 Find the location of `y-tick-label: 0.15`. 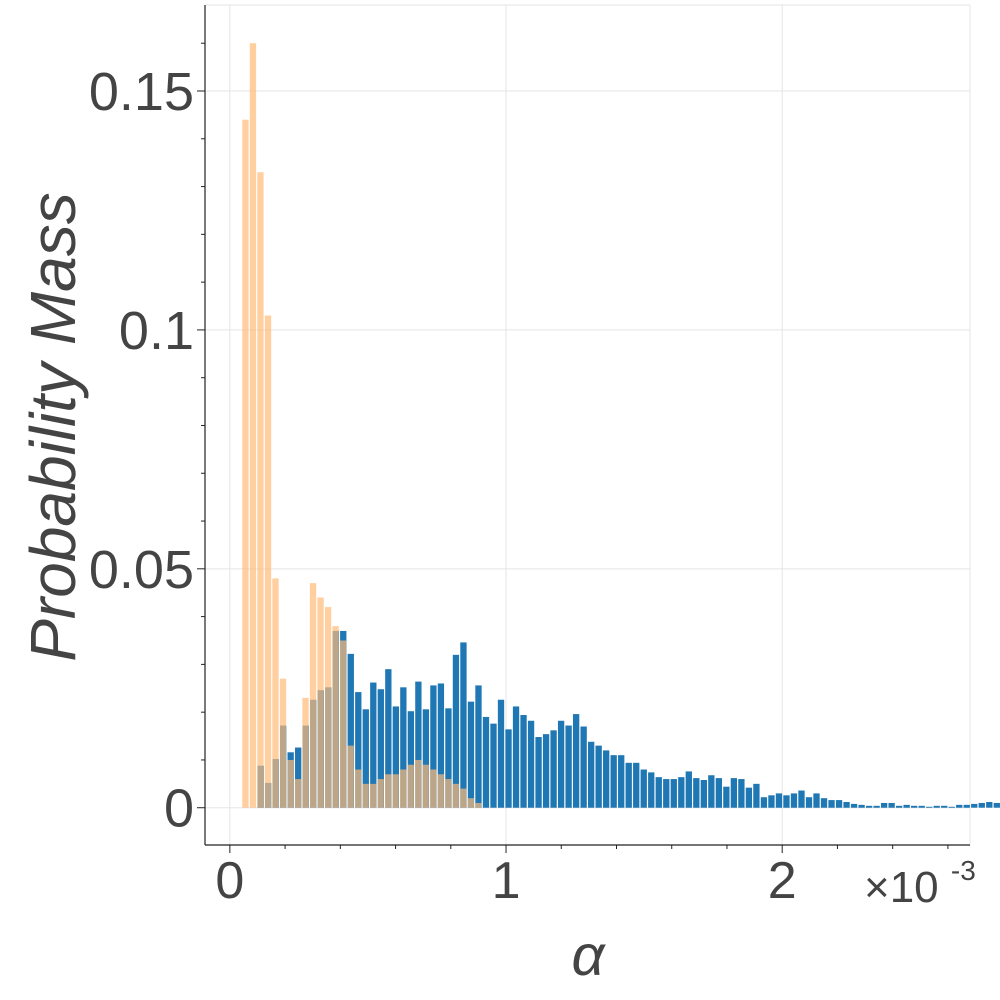

y-tick-label: 0.15 is located at coordinates (141, 92).